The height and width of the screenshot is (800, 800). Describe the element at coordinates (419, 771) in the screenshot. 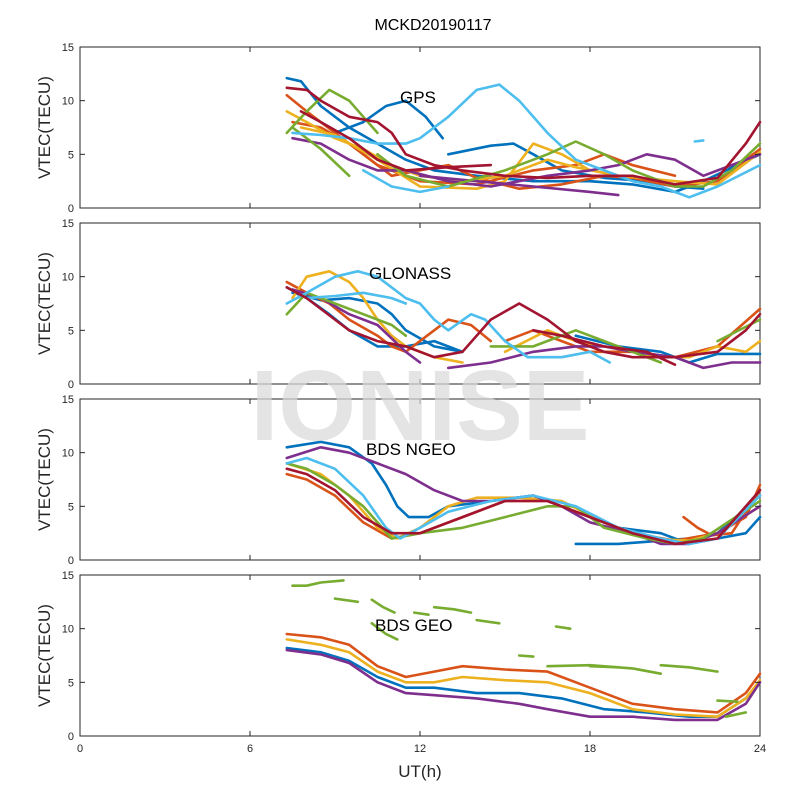

I see `x-axis-label: UT(h)` at that location.